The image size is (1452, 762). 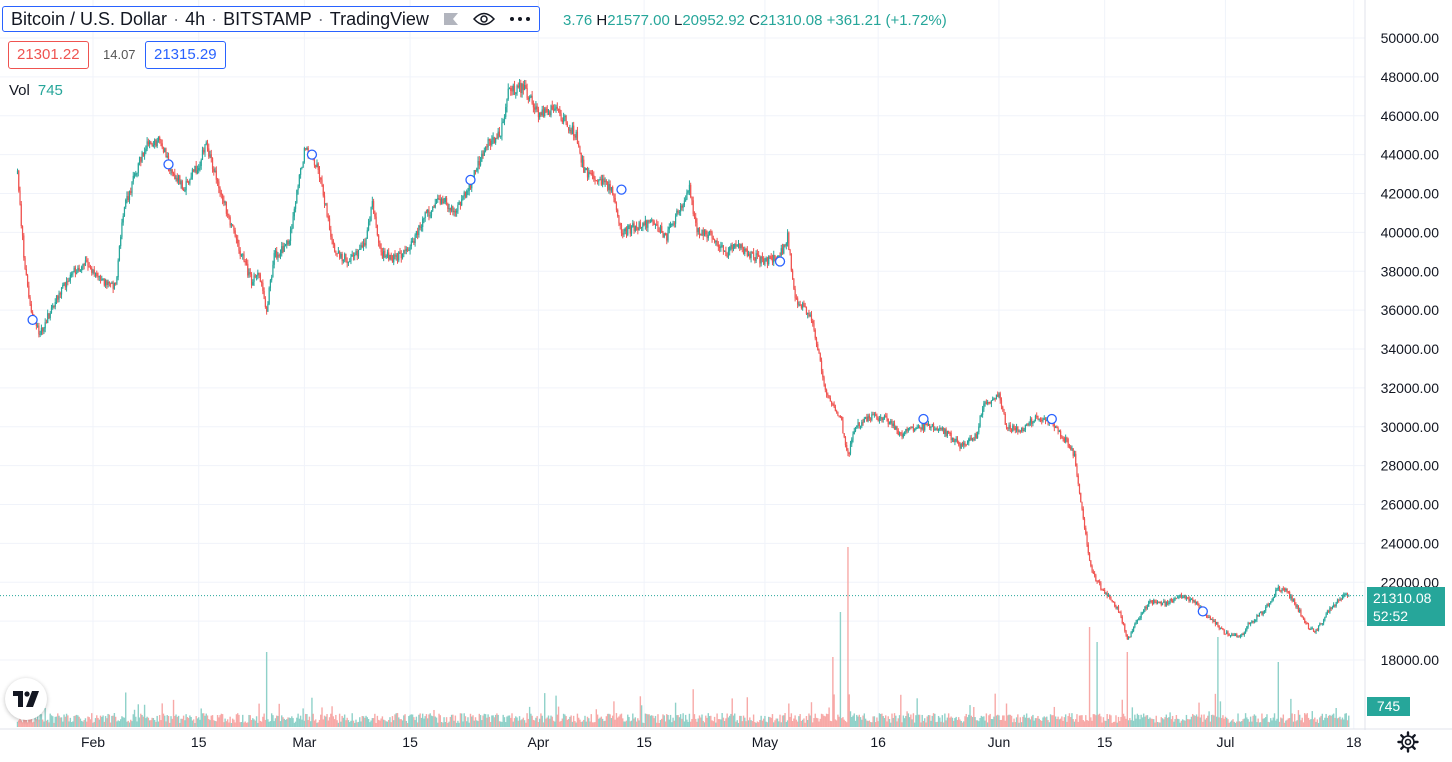 I want to click on ohlc-high-label: H, so click(x=602, y=20).